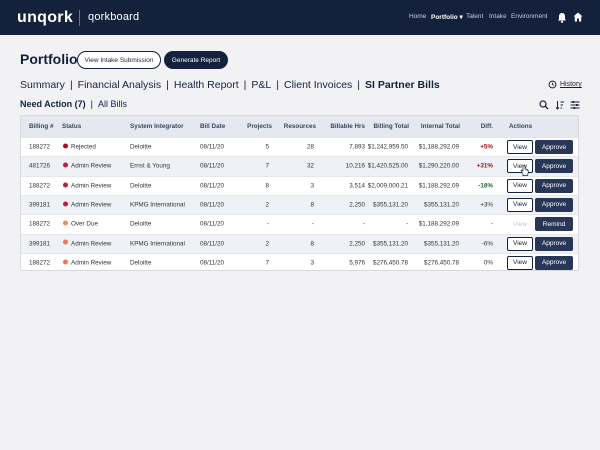 The height and width of the screenshot is (450, 600). I want to click on view-intake-submission-button: View Intake Submission, so click(119, 60).